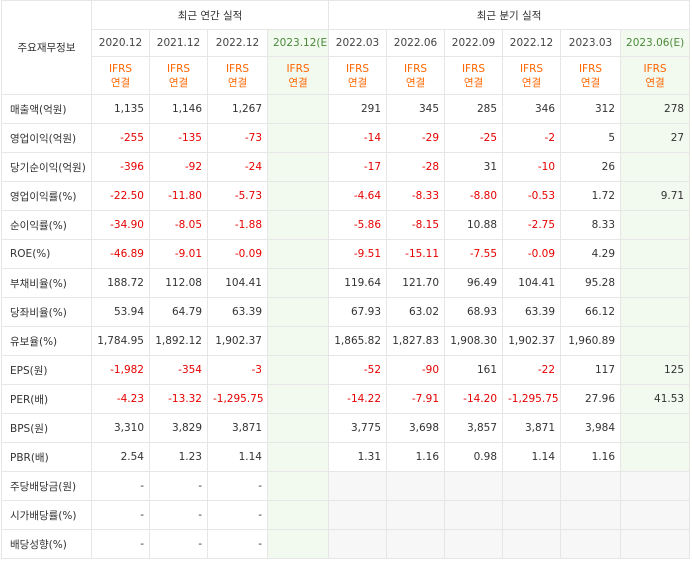 The image size is (692, 563). Describe the element at coordinates (178, 167) in the screenshot. I see `annual-value-cell: -92` at that location.